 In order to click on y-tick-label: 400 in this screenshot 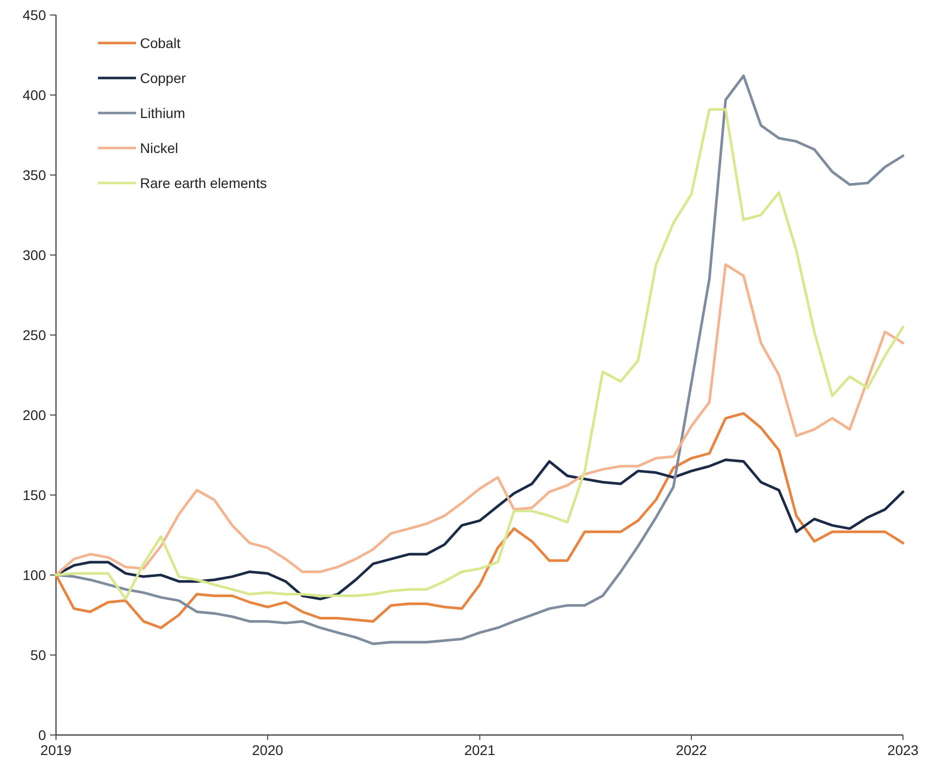, I will do `click(34, 94)`.